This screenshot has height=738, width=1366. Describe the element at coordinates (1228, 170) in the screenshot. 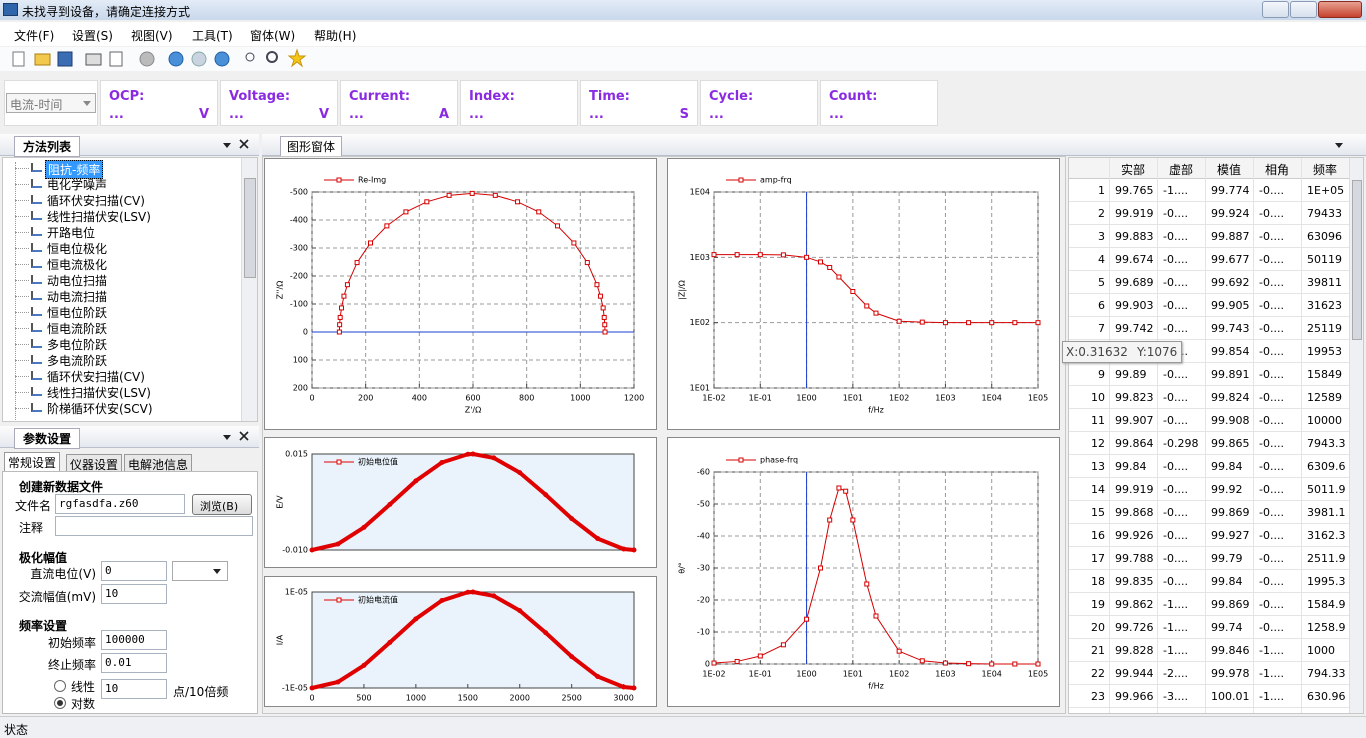

I see `column-header: 模值` at that location.